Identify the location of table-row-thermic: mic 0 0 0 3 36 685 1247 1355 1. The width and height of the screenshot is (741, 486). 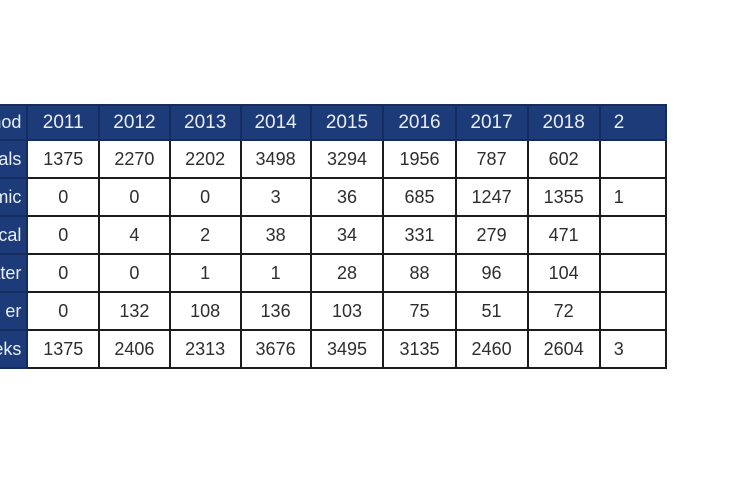
(334, 197).